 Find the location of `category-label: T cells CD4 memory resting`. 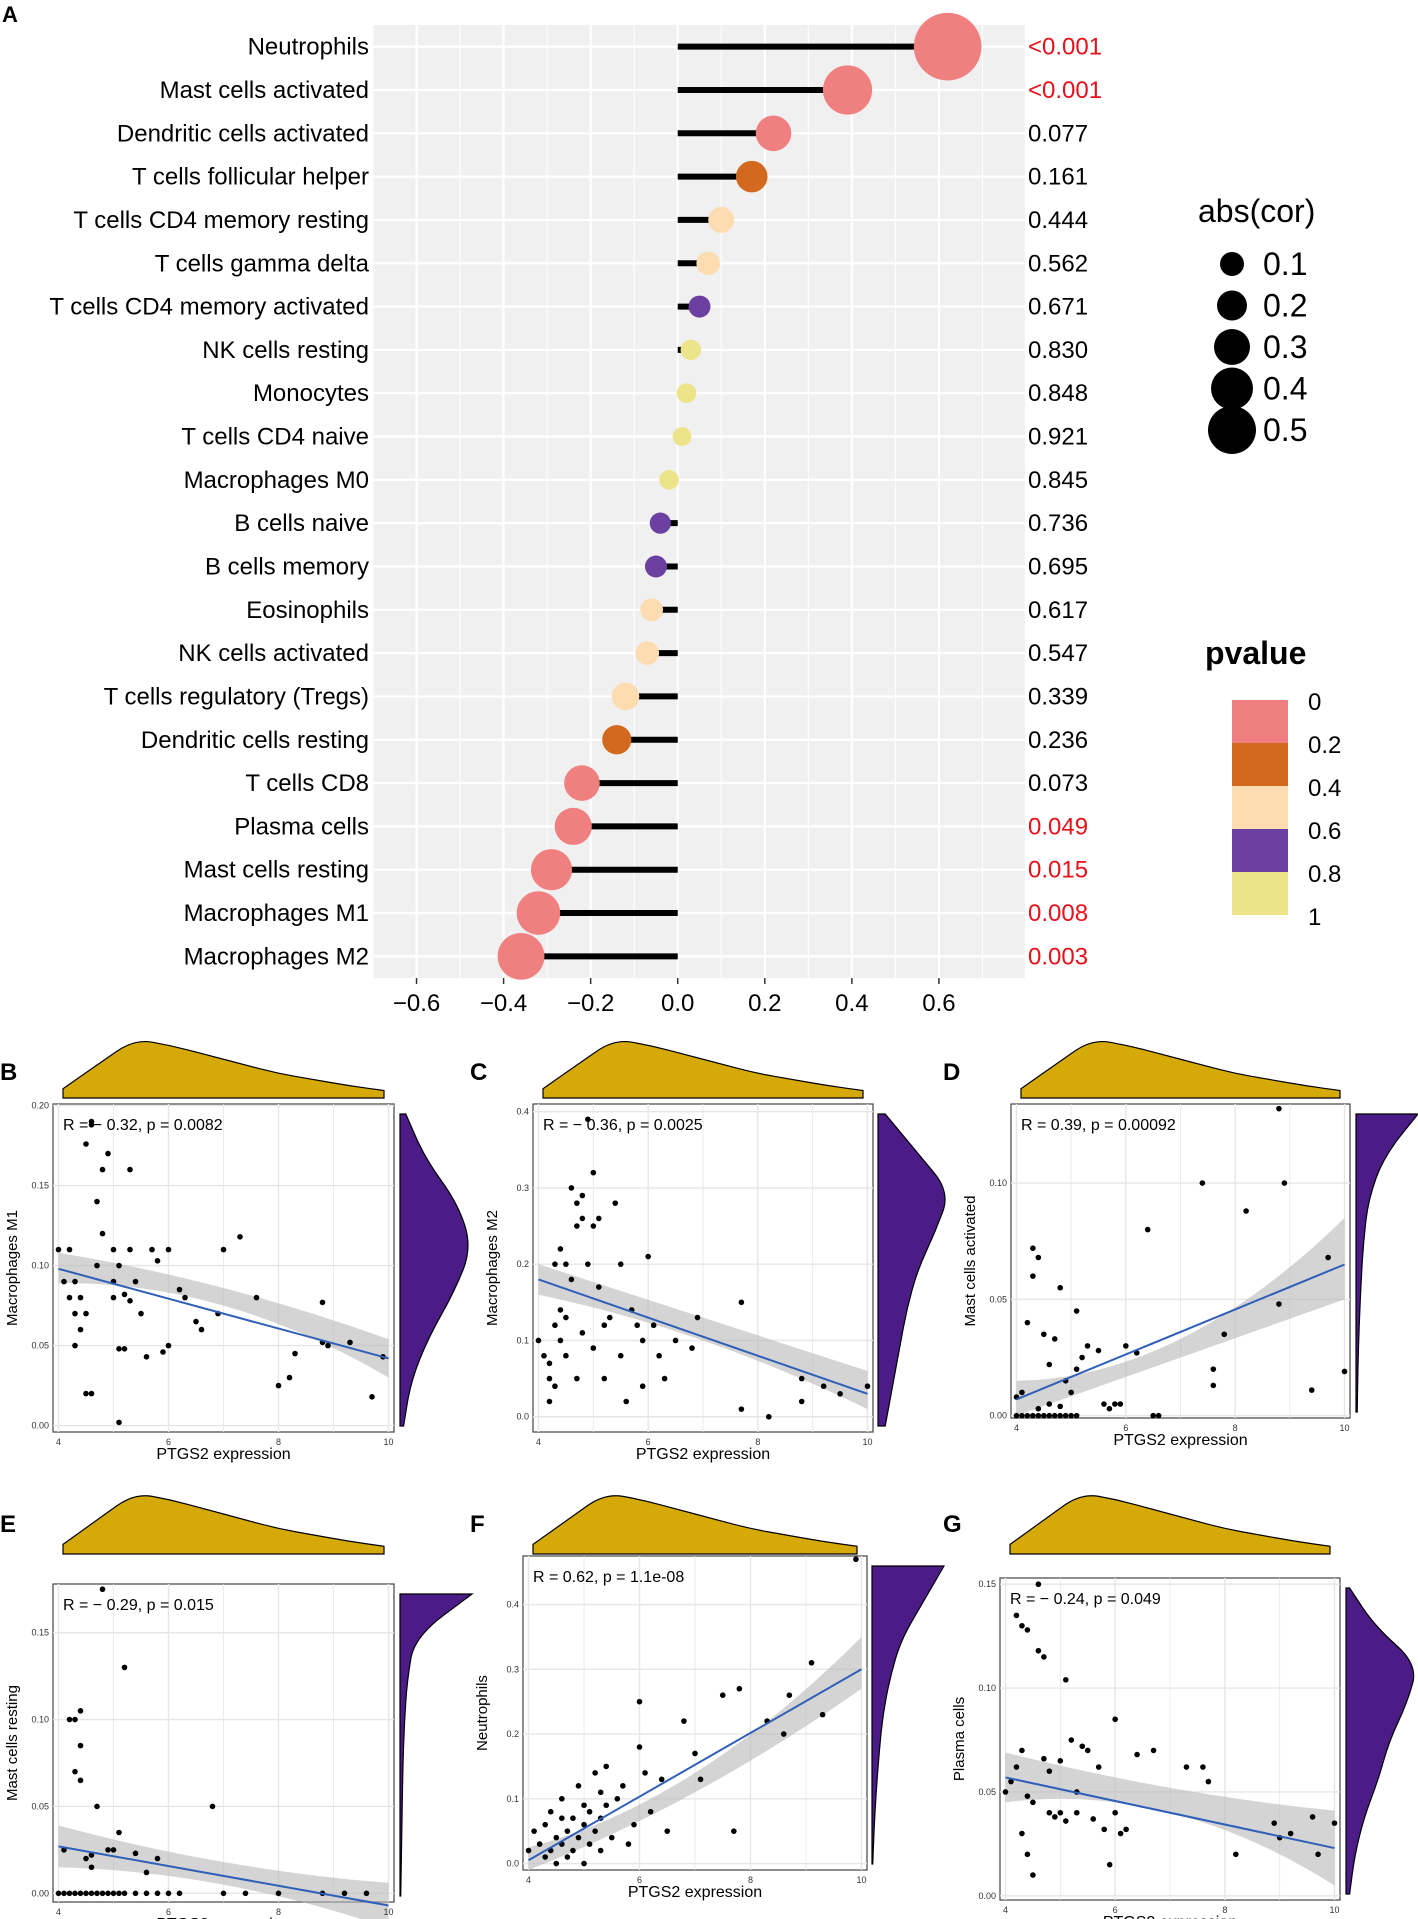

category-label: T cells CD4 memory resting is located at coordinates (221, 220).